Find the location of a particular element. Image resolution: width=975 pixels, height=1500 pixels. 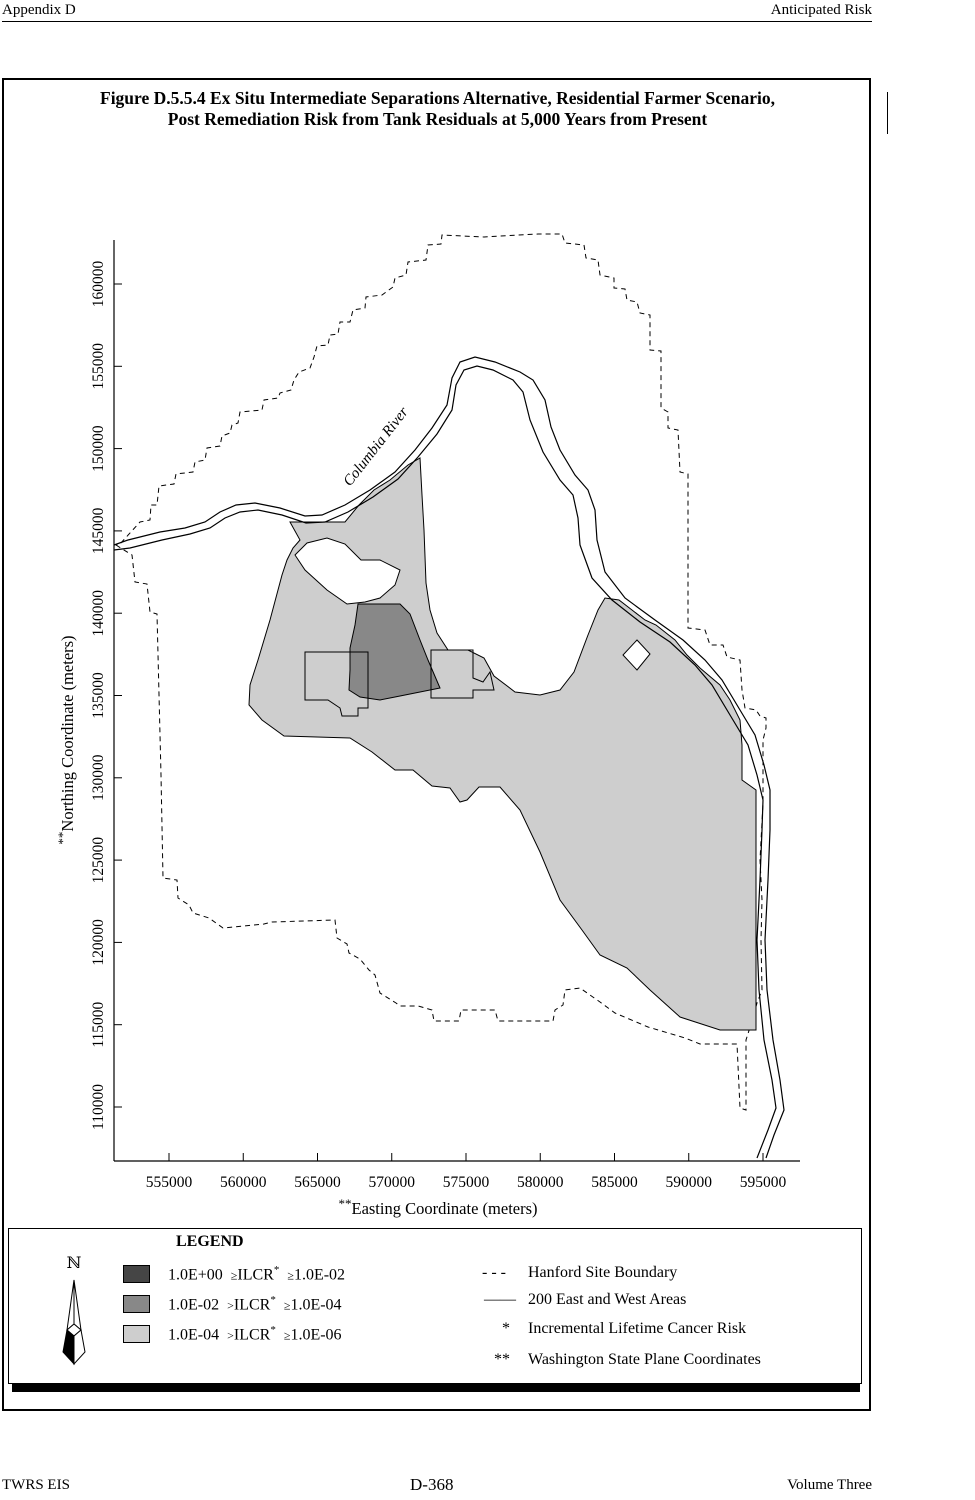

x-axis-label-prefix: ** is located at coordinates (344, 1203).